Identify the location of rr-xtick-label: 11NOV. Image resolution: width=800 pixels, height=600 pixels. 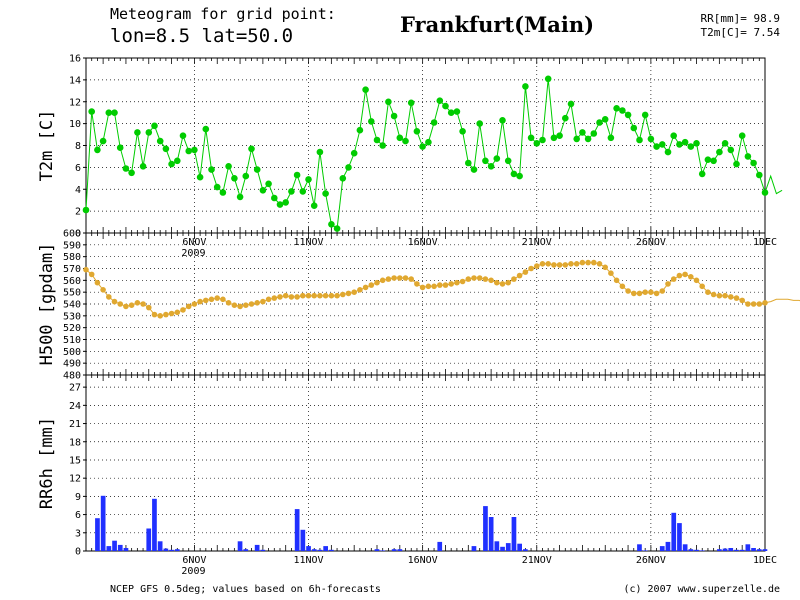
(308, 560).